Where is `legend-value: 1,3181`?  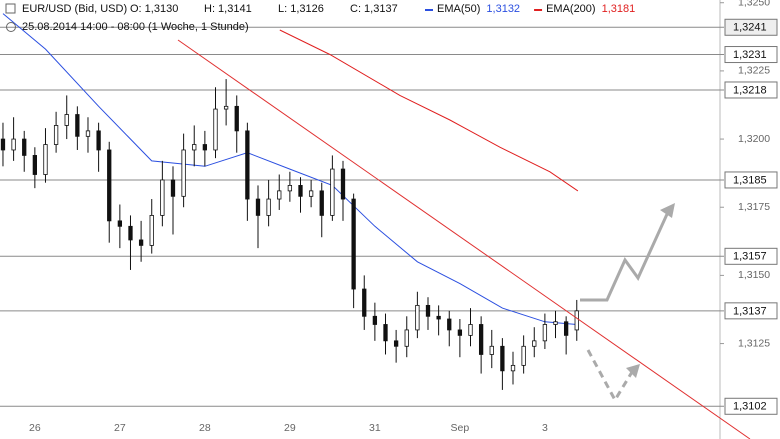 legend-value: 1,3181 is located at coordinates (619, 9).